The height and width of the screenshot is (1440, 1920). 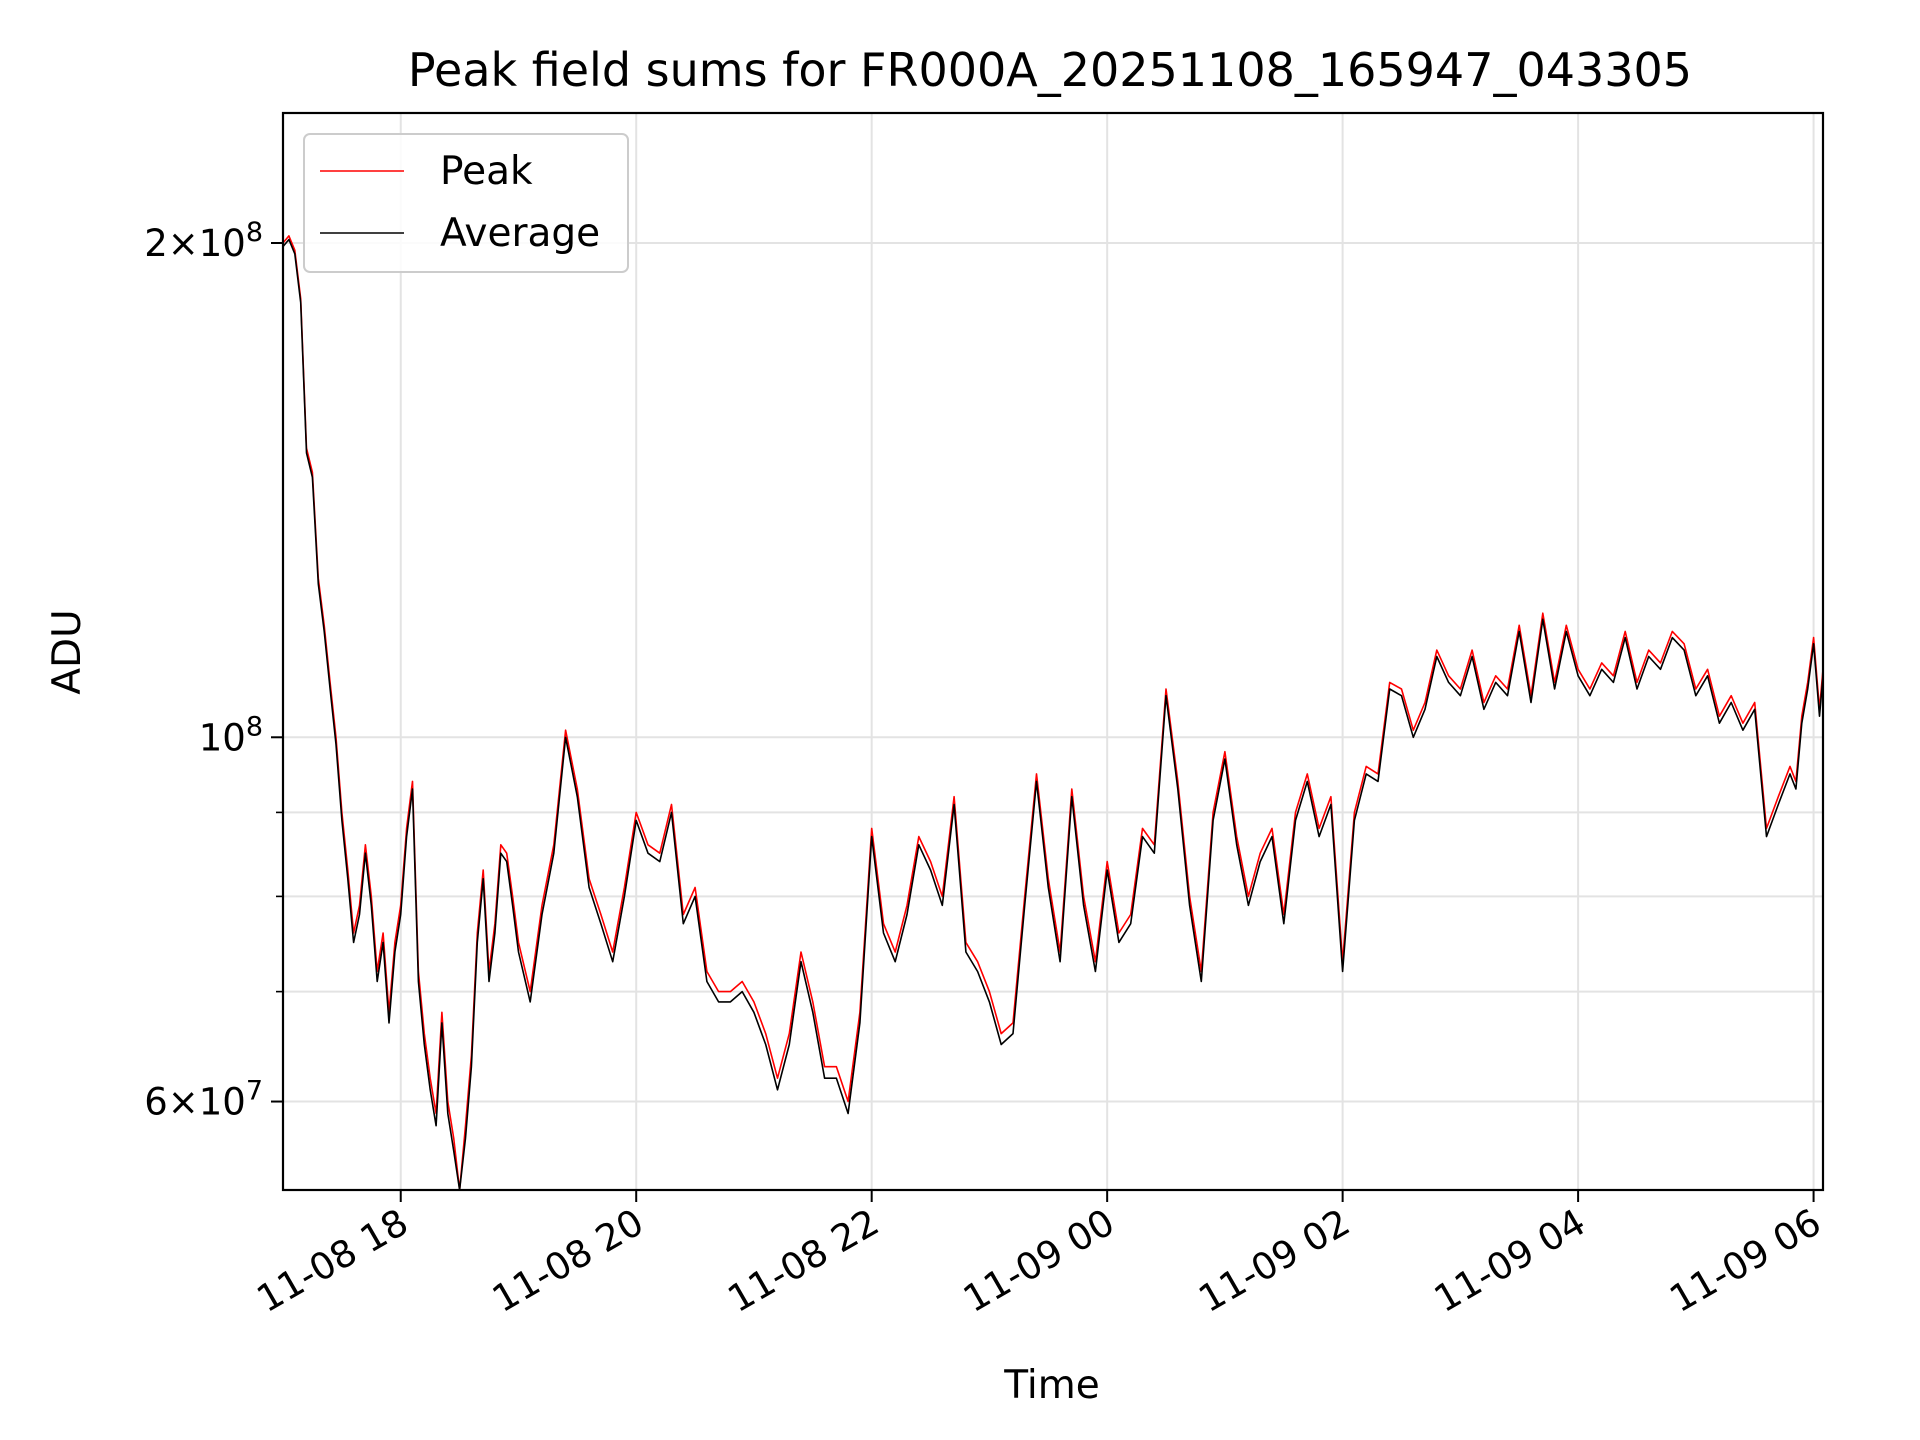 What do you see at coordinates (213, 670) in the screenshot?
I see `y-axis-ticks: 6×107 108 2×108` at bounding box center [213, 670].